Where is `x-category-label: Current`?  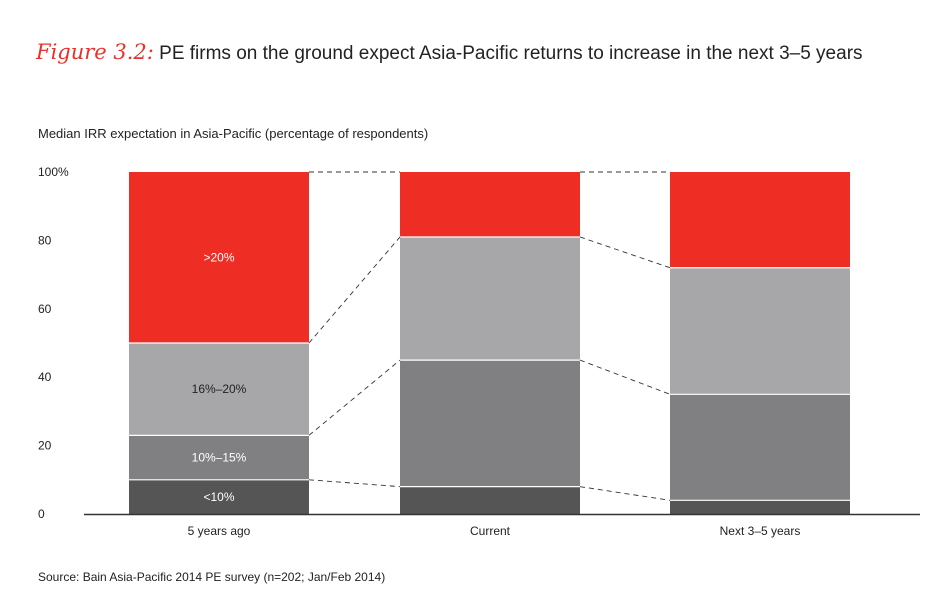
x-category-label: Current is located at coordinates (490, 531).